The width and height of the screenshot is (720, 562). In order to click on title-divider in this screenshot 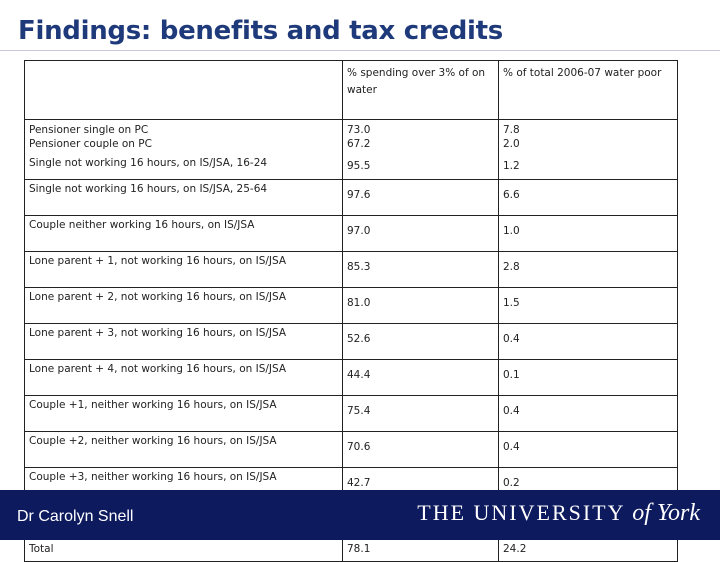, I will do `click(360, 50)`.